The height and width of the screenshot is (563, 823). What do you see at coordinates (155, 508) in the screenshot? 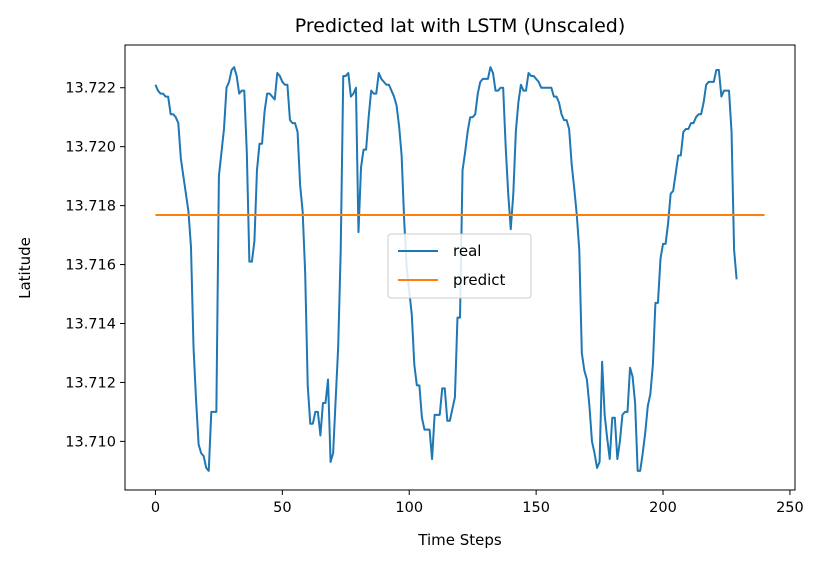
I see `x-tick-label: 0` at bounding box center [155, 508].